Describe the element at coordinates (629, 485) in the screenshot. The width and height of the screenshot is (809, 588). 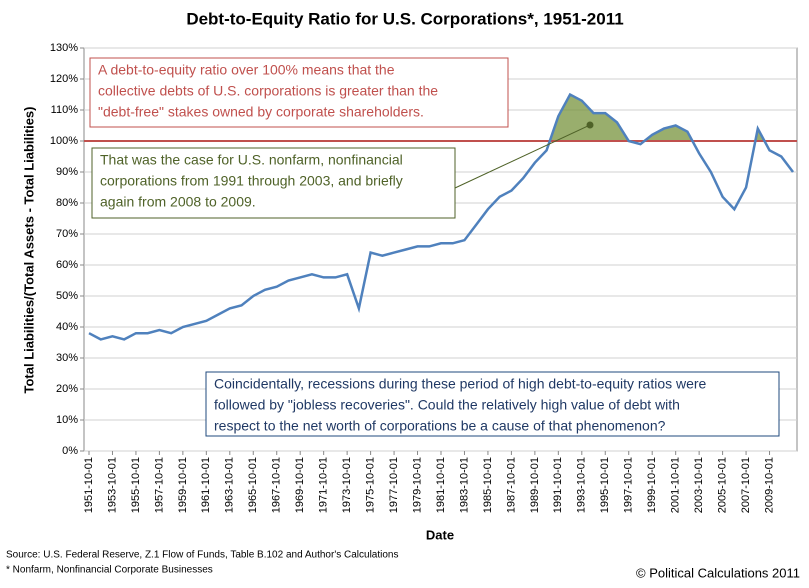
I see `x-tick-label: 1997-10-01` at that location.